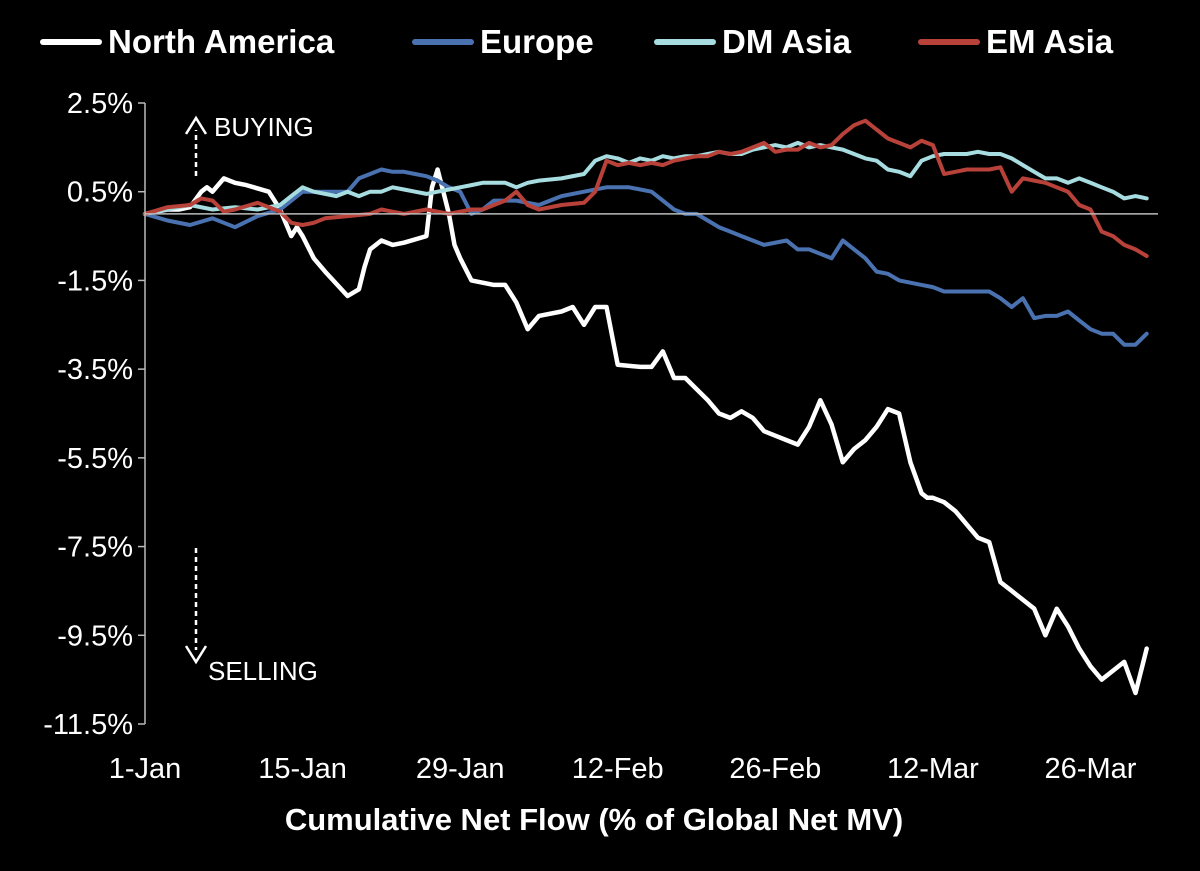 This screenshot has width=1200, height=871. I want to click on series-line-dm-asia, so click(646, 178).